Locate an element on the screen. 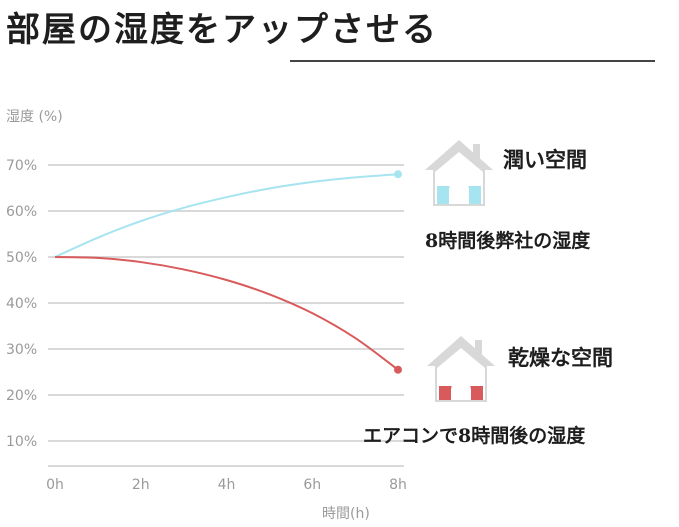  dry-space-subtitle: エアコンで8時間後の湿度 is located at coordinates (474, 436).